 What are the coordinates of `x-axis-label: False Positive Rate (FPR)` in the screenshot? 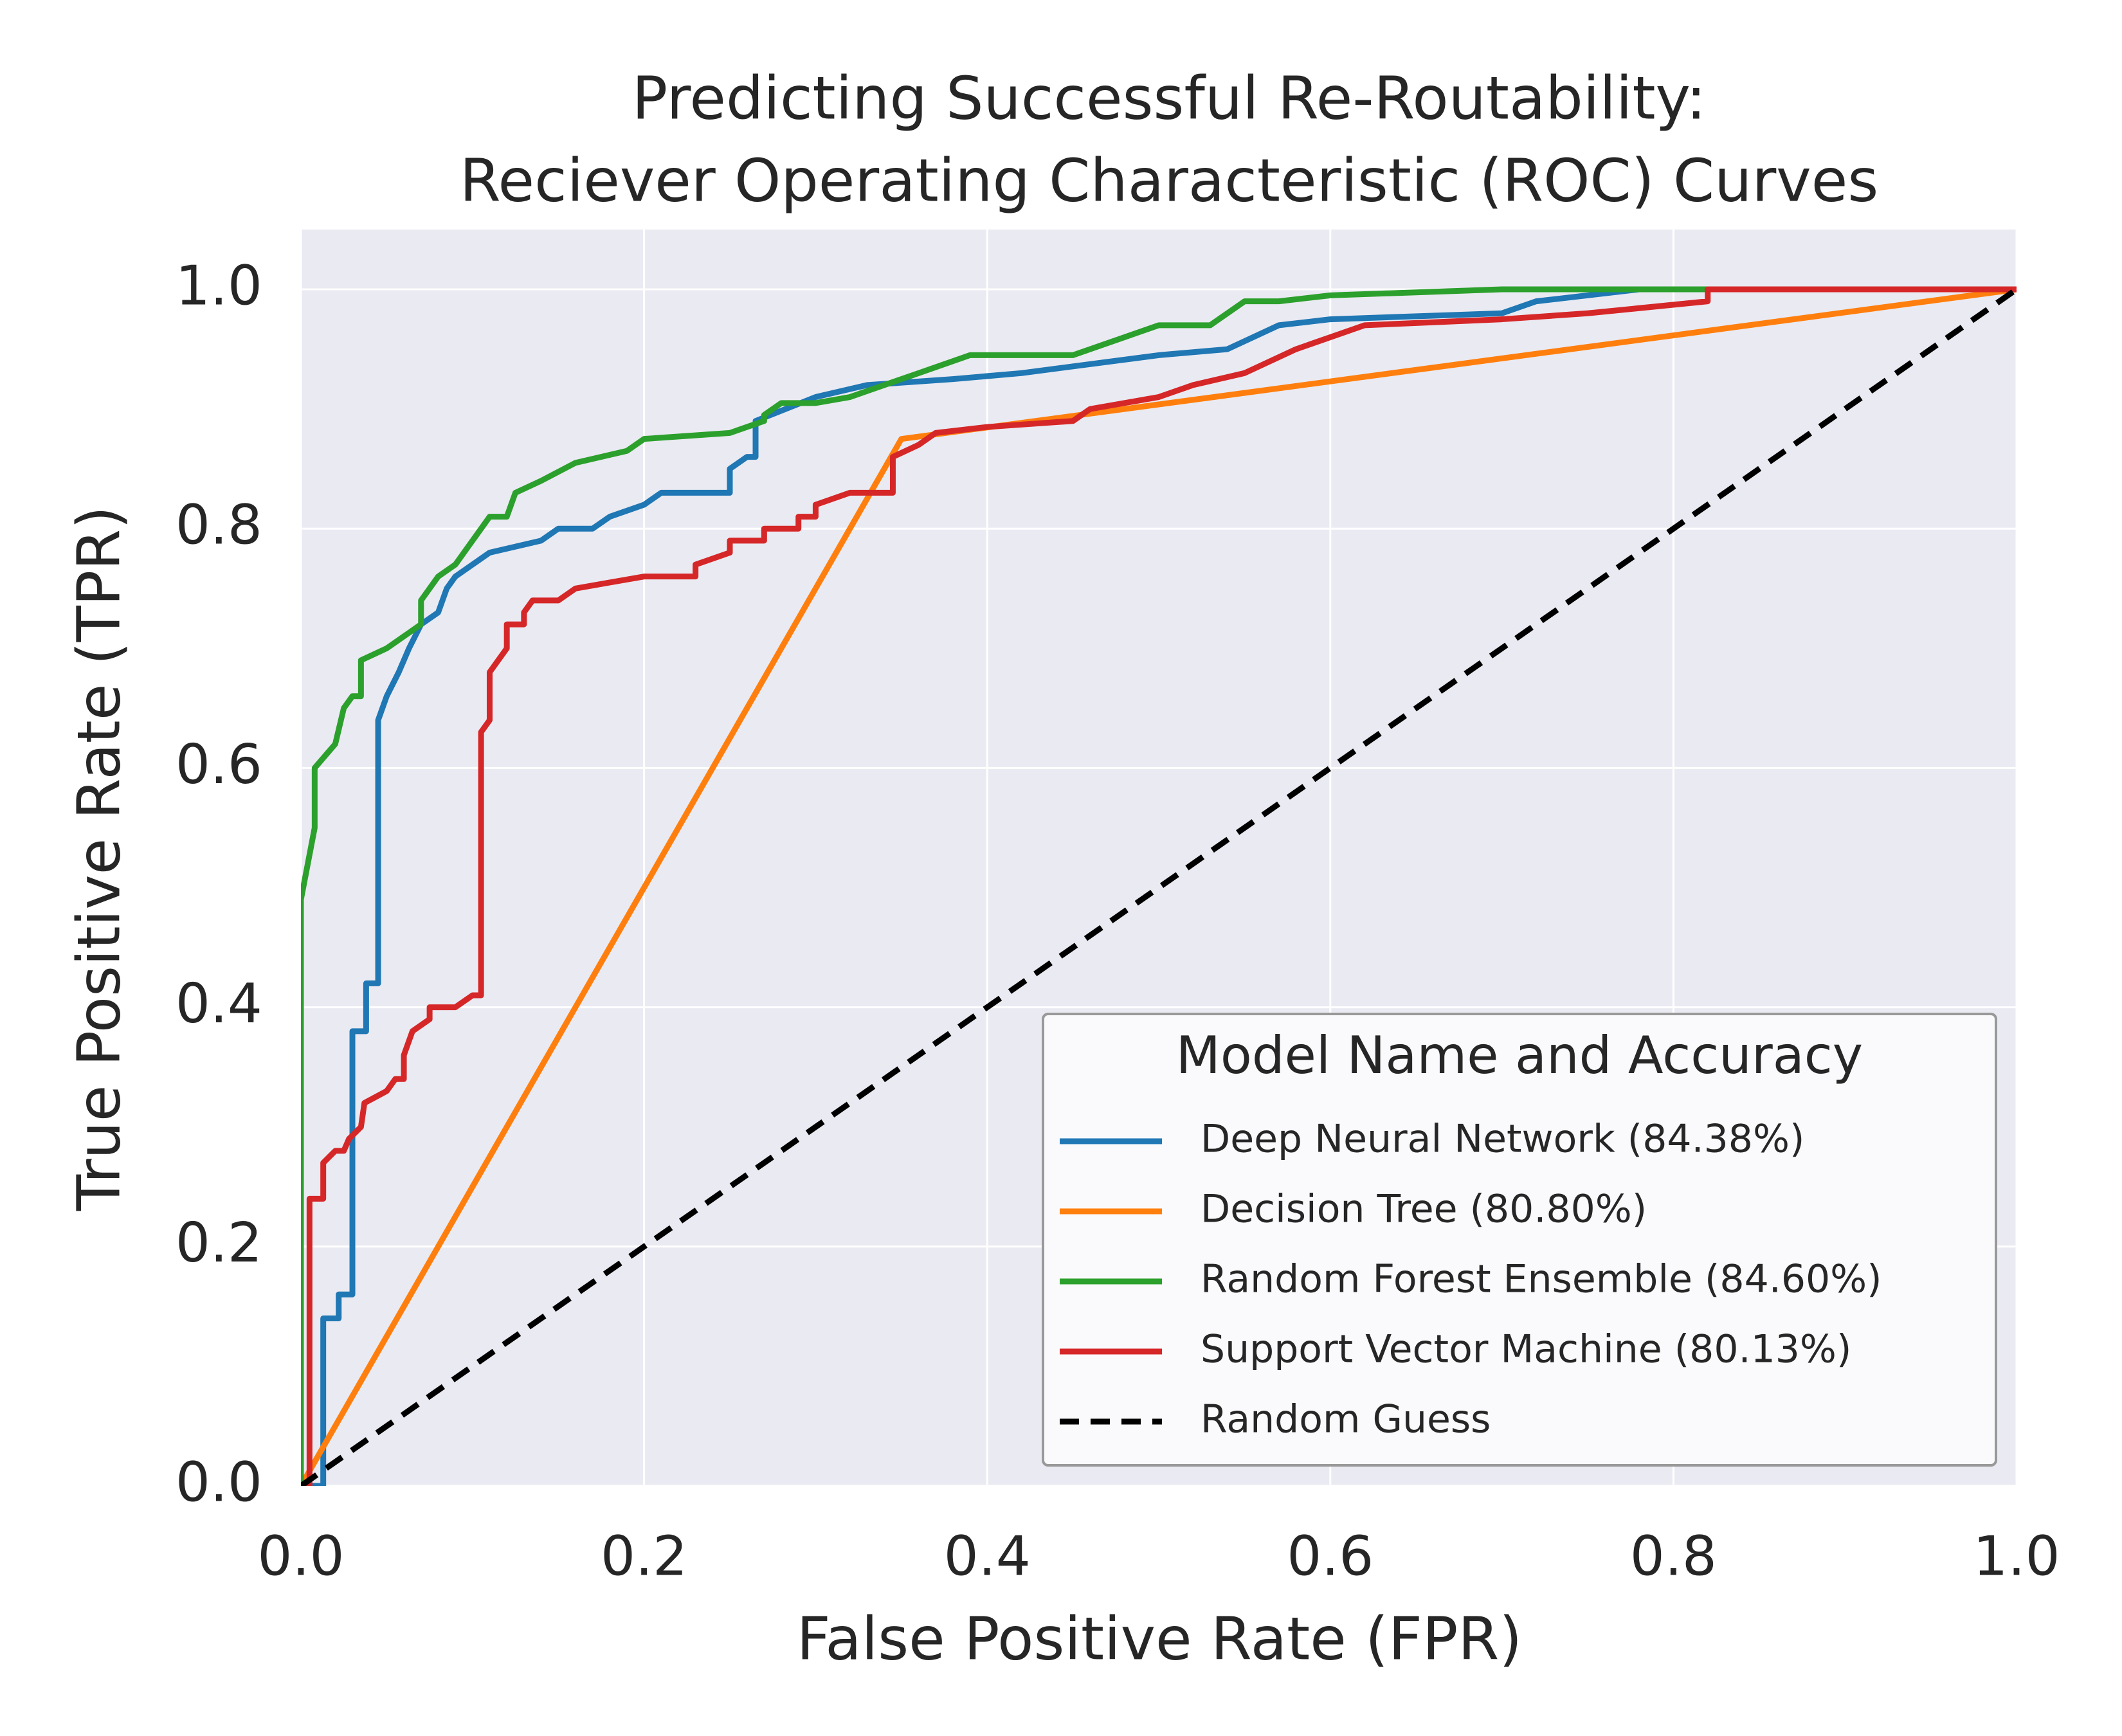 It's located at (1159, 1638).